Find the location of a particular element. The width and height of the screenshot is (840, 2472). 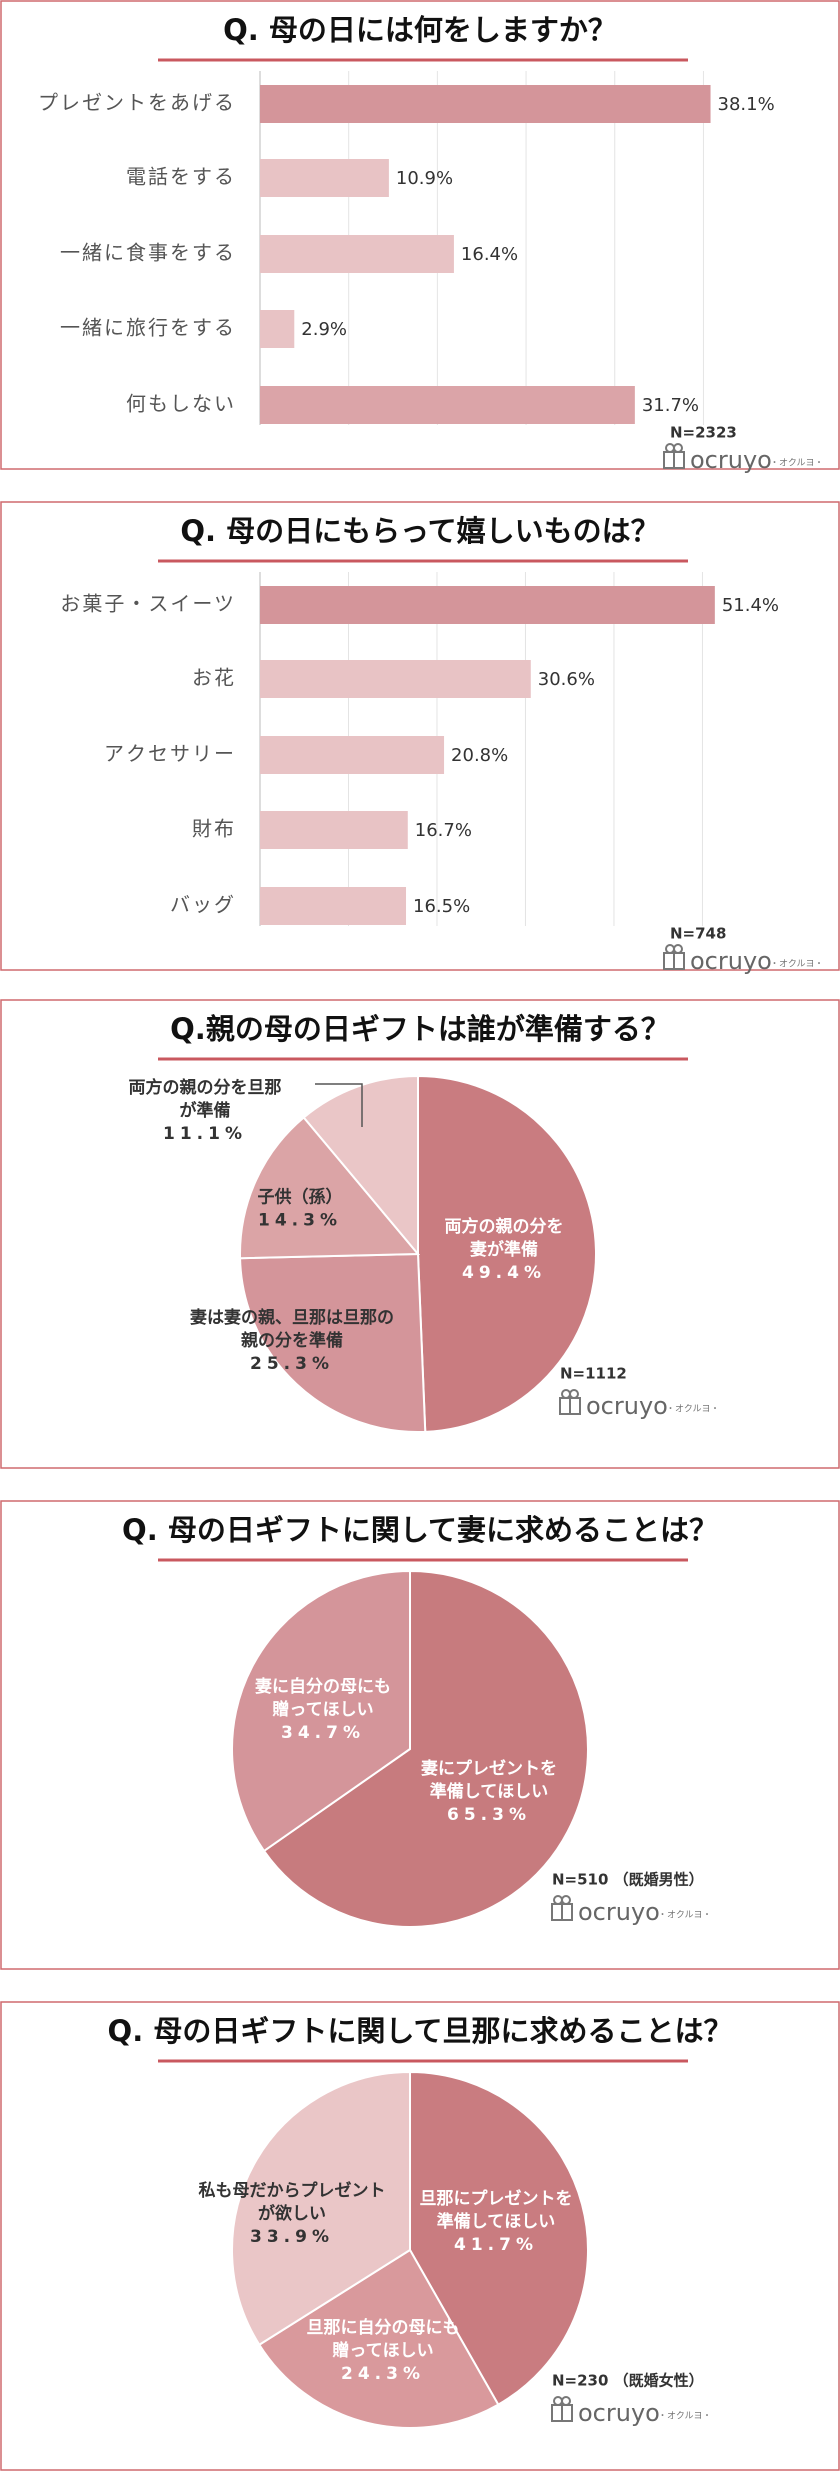

slice-label: 両方の親の分を is located at coordinates (504, 1226).